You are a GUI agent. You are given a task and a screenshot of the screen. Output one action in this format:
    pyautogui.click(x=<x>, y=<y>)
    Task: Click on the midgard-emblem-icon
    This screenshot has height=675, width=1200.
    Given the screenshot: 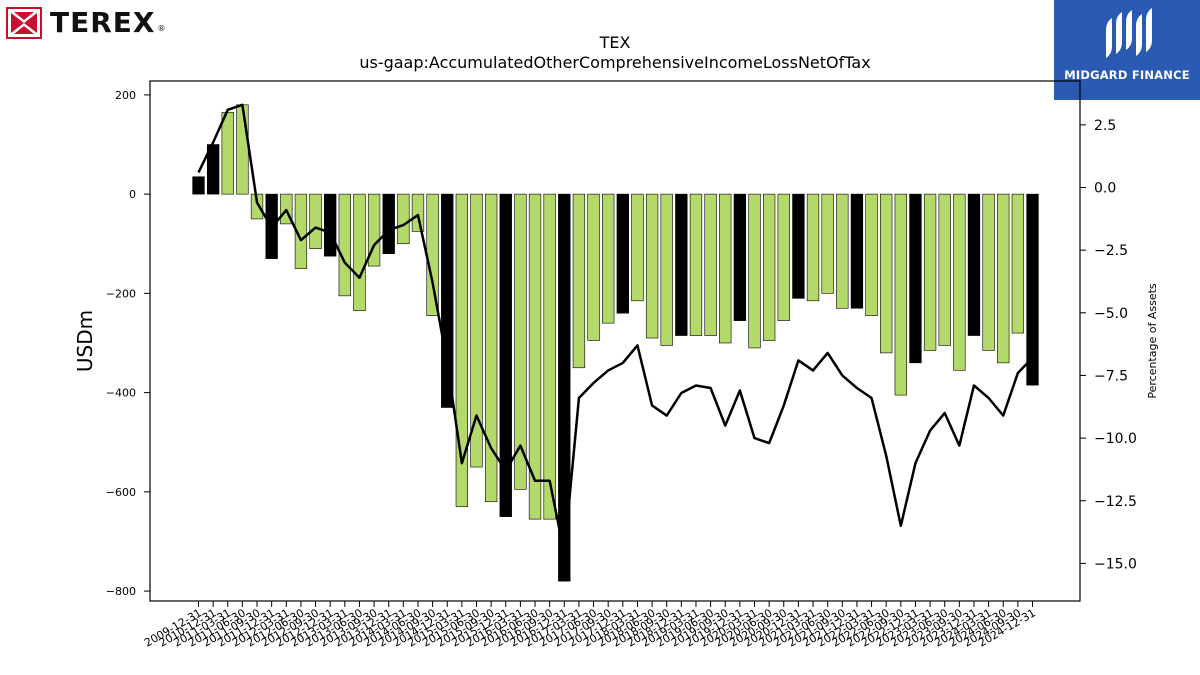 What is the action you would take?
    pyautogui.click(x=1129, y=33)
    